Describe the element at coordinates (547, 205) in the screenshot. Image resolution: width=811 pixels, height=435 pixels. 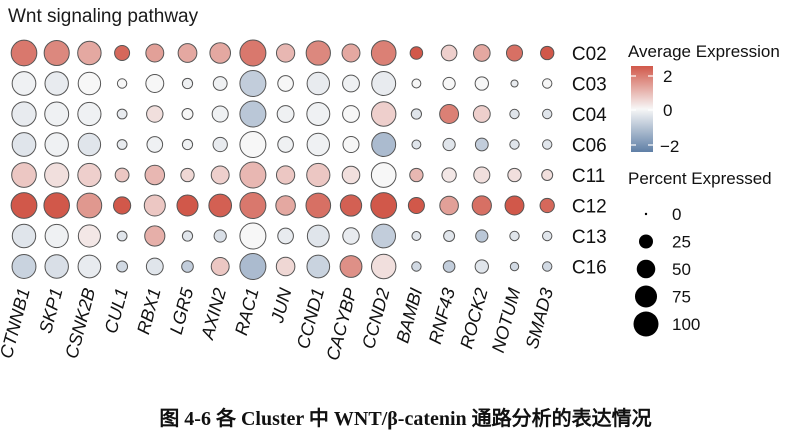
I see `dot-smad3-c12` at that location.